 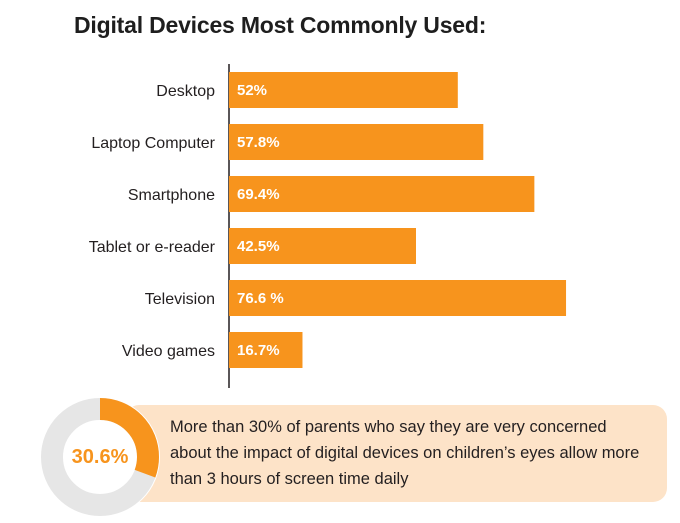 I want to click on bar-desktop, so click(x=343, y=90).